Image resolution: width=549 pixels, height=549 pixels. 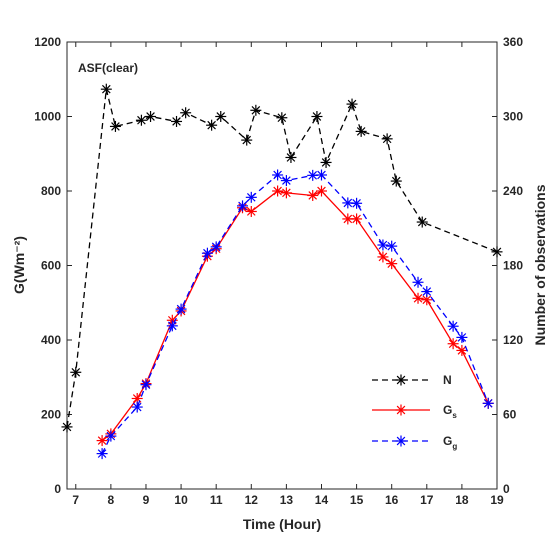 I want to click on legend-marker-n, so click(x=401, y=380).